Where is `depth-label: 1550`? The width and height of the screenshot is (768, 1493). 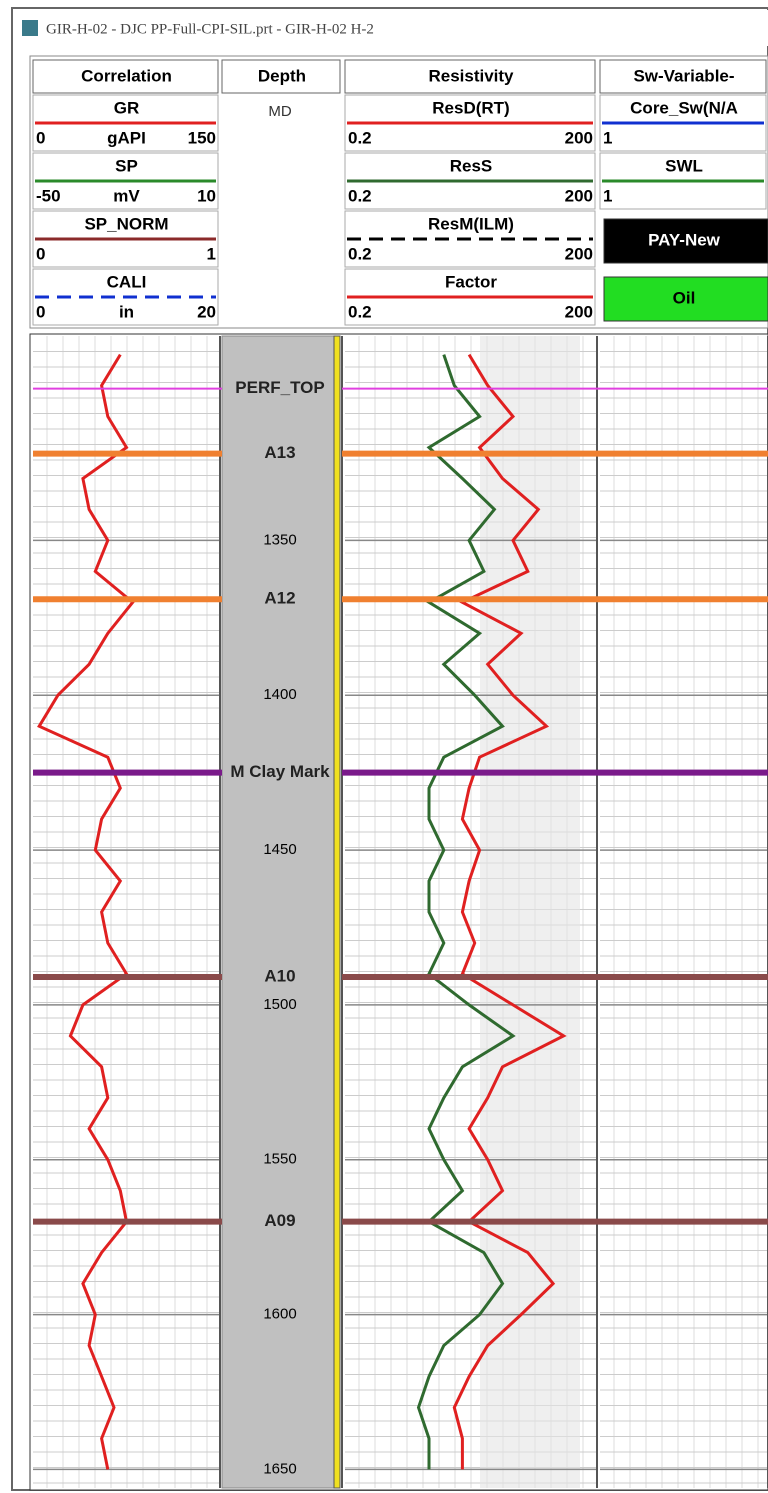 depth-label: 1550 is located at coordinates (279, 1159).